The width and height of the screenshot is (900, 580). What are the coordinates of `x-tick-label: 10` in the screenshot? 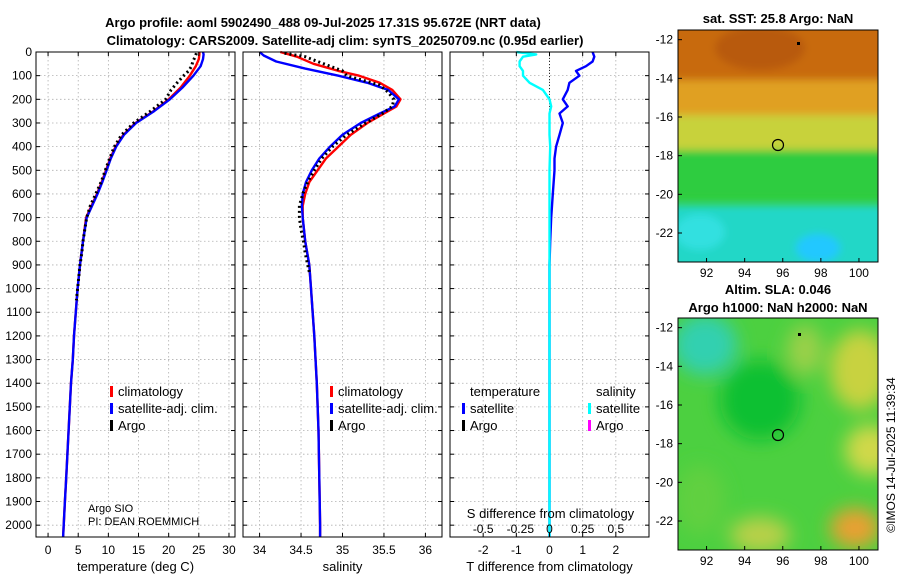 It's located at (109, 550).